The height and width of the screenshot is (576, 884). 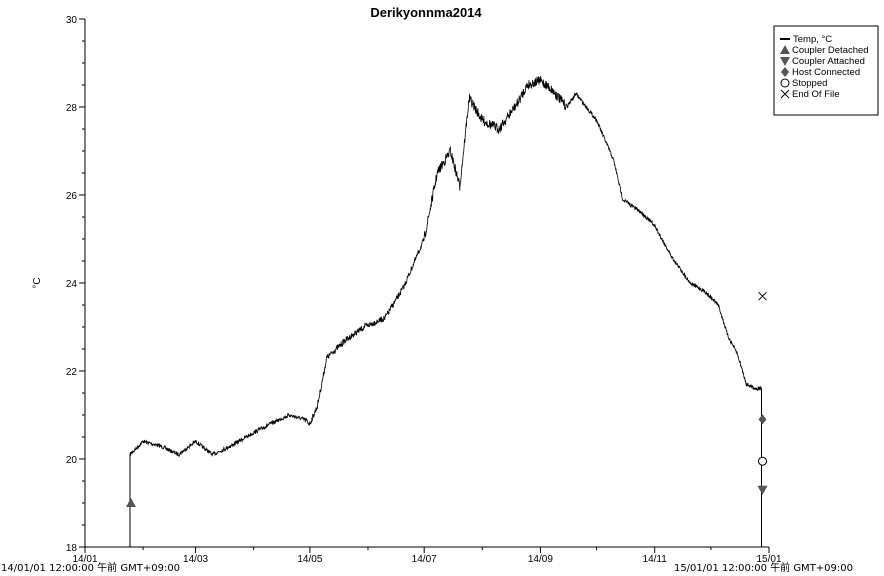 I want to click on legend-item: Temp, °C, so click(x=806, y=39).